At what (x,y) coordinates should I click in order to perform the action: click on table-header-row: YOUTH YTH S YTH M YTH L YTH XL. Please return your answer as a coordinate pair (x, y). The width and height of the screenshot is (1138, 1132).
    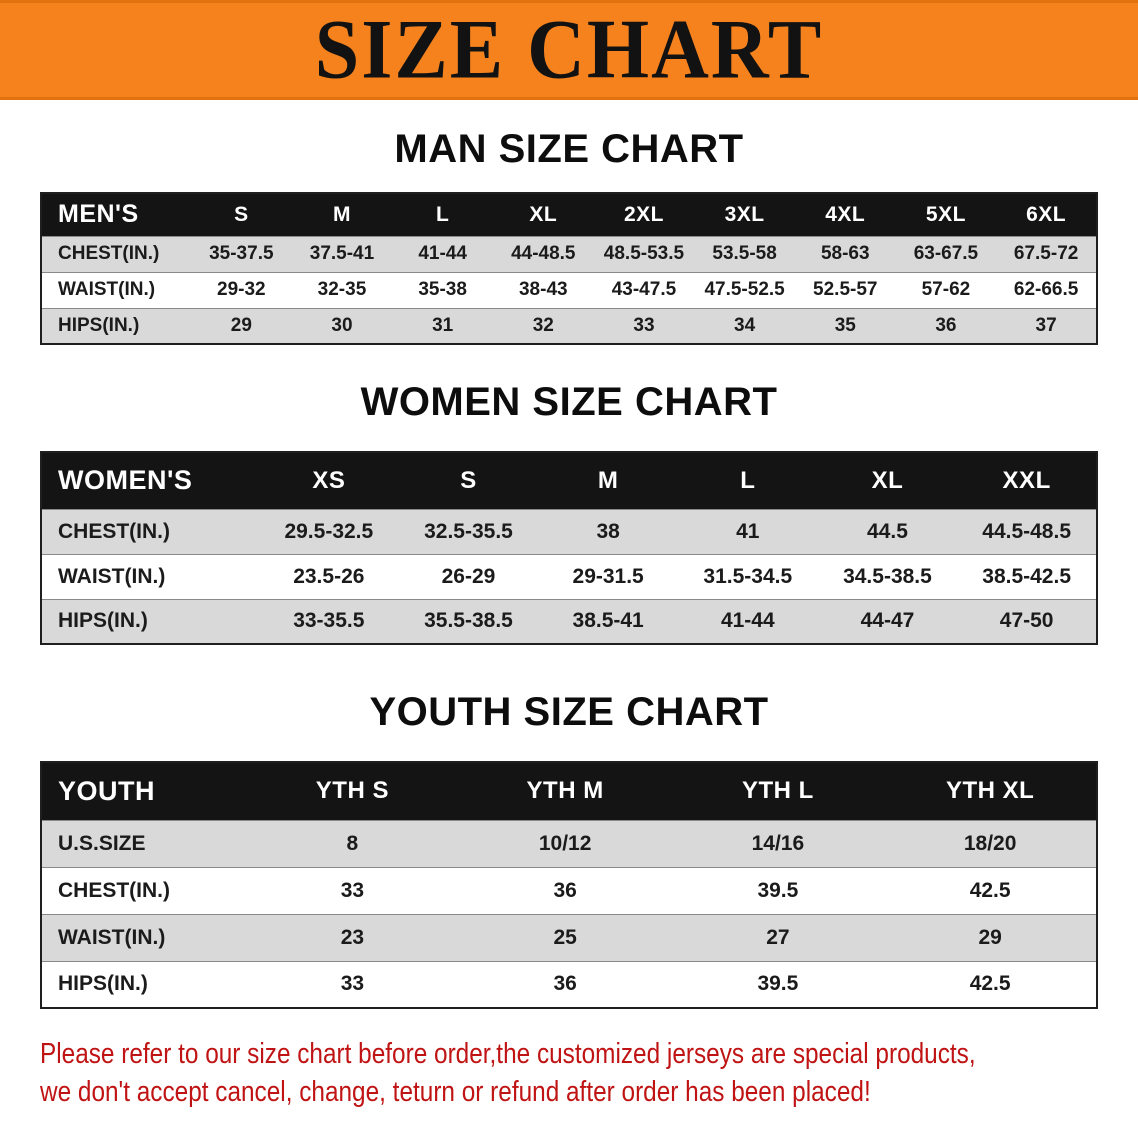
    Looking at the image, I should click on (569, 791).